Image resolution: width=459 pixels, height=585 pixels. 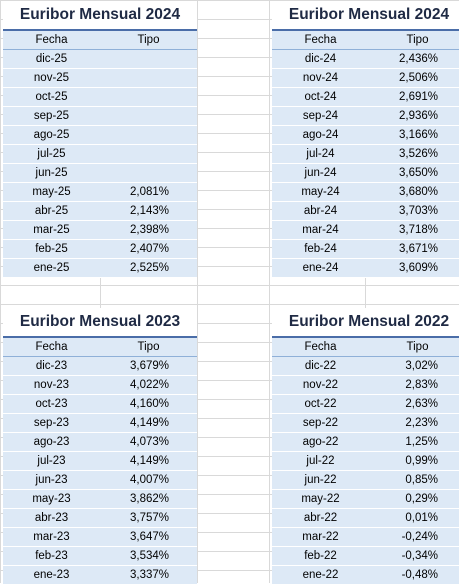 What do you see at coordinates (148, 480) in the screenshot?
I see `tipo-cell: 4,007%` at bounding box center [148, 480].